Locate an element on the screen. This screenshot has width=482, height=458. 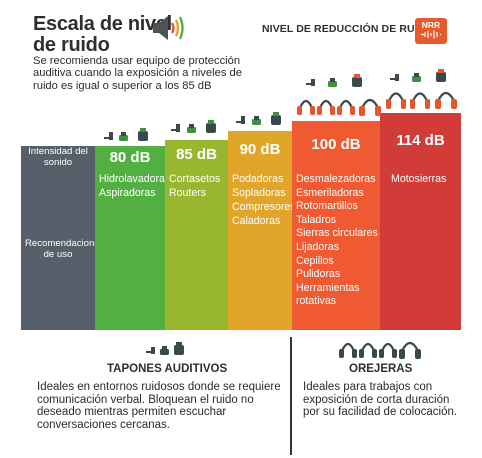
list-item: Esmeriladoras is located at coordinates (330, 192).